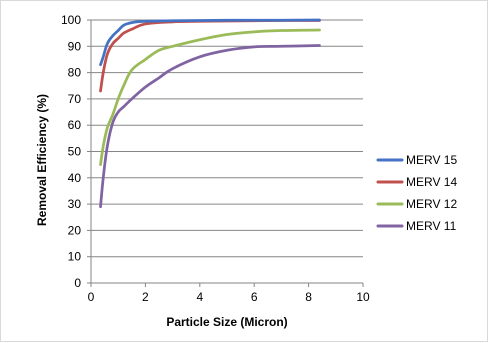 Image resolution: width=489 pixels, height=343 pixels. Describe the element at coordinates (363, 297) in the screenshot. I see `x-tick-label: 10` at that location.